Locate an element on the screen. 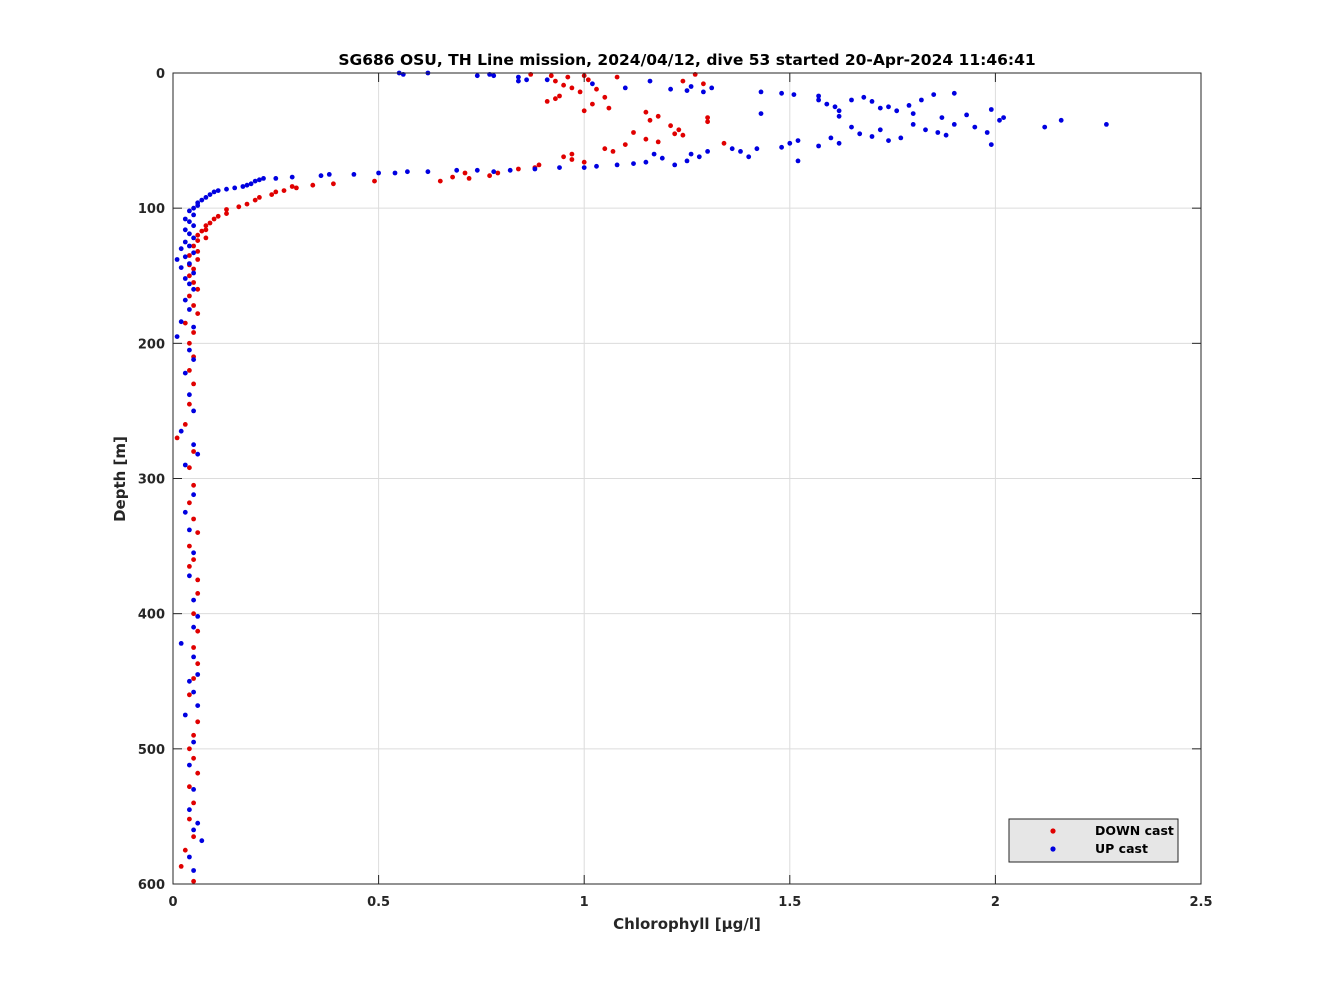 Image resolution: width=1328 pixels, height=1000 pixels. y-tick-label: 200 is located at coordinates (151, 344).